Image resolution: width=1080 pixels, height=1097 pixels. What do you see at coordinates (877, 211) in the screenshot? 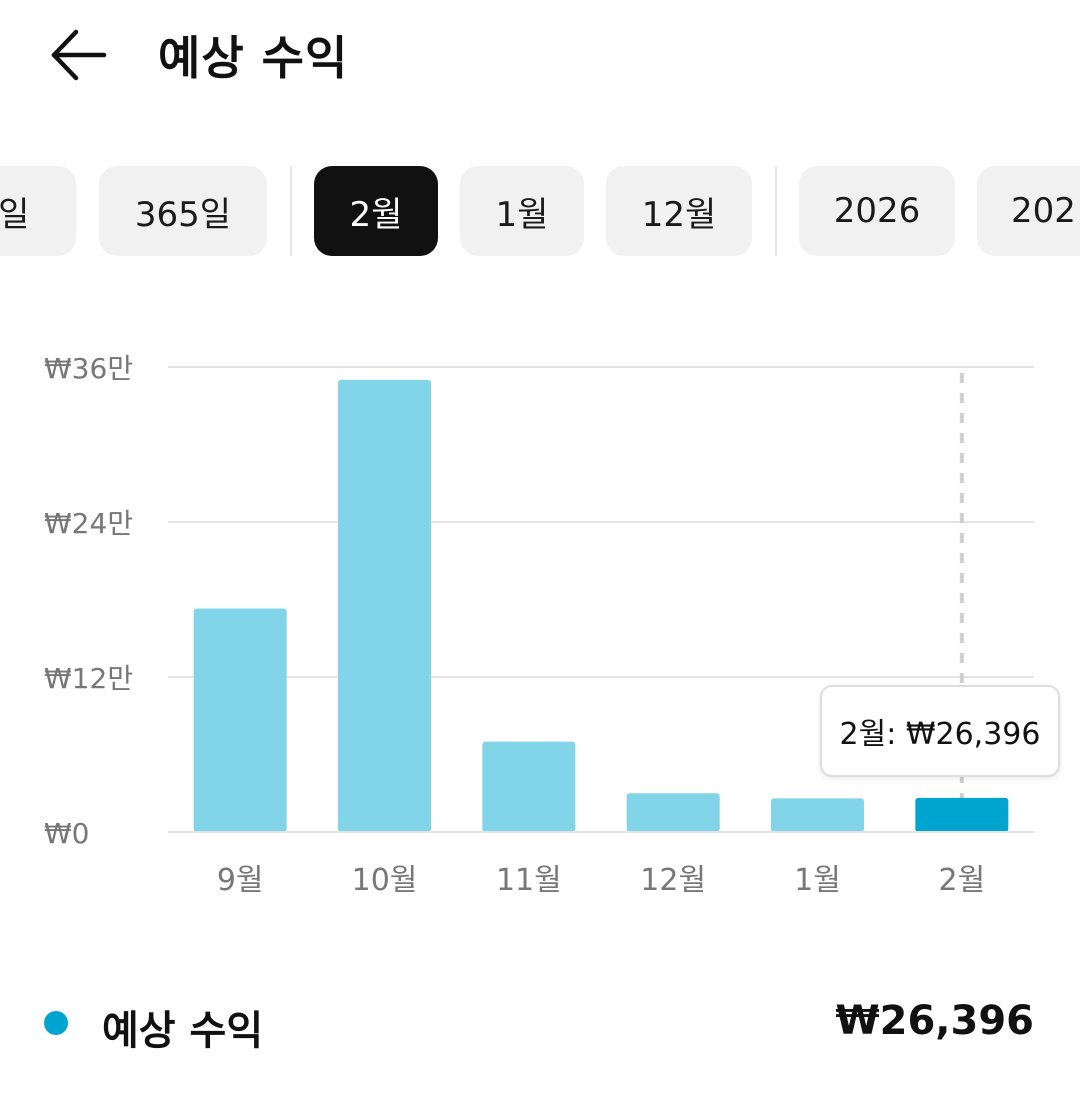
I see `chip-year-2026: 2026` at bounding box center [877, 211].